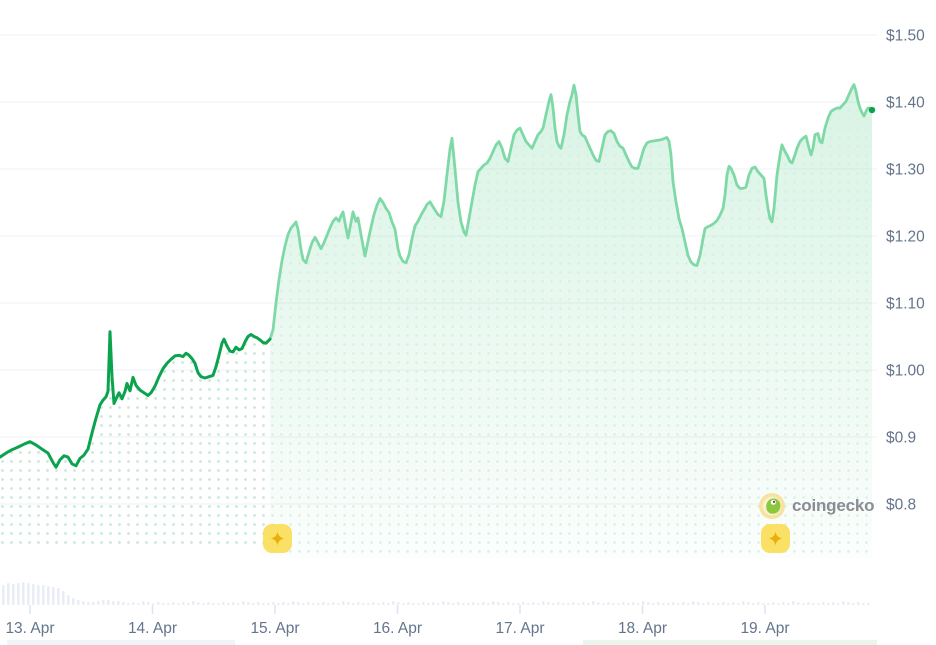 The width and height of the screenshot is (936, 645). Describe the element at coordinates (730, 642) in the screenshot. I see `footer-fragment` at that location.